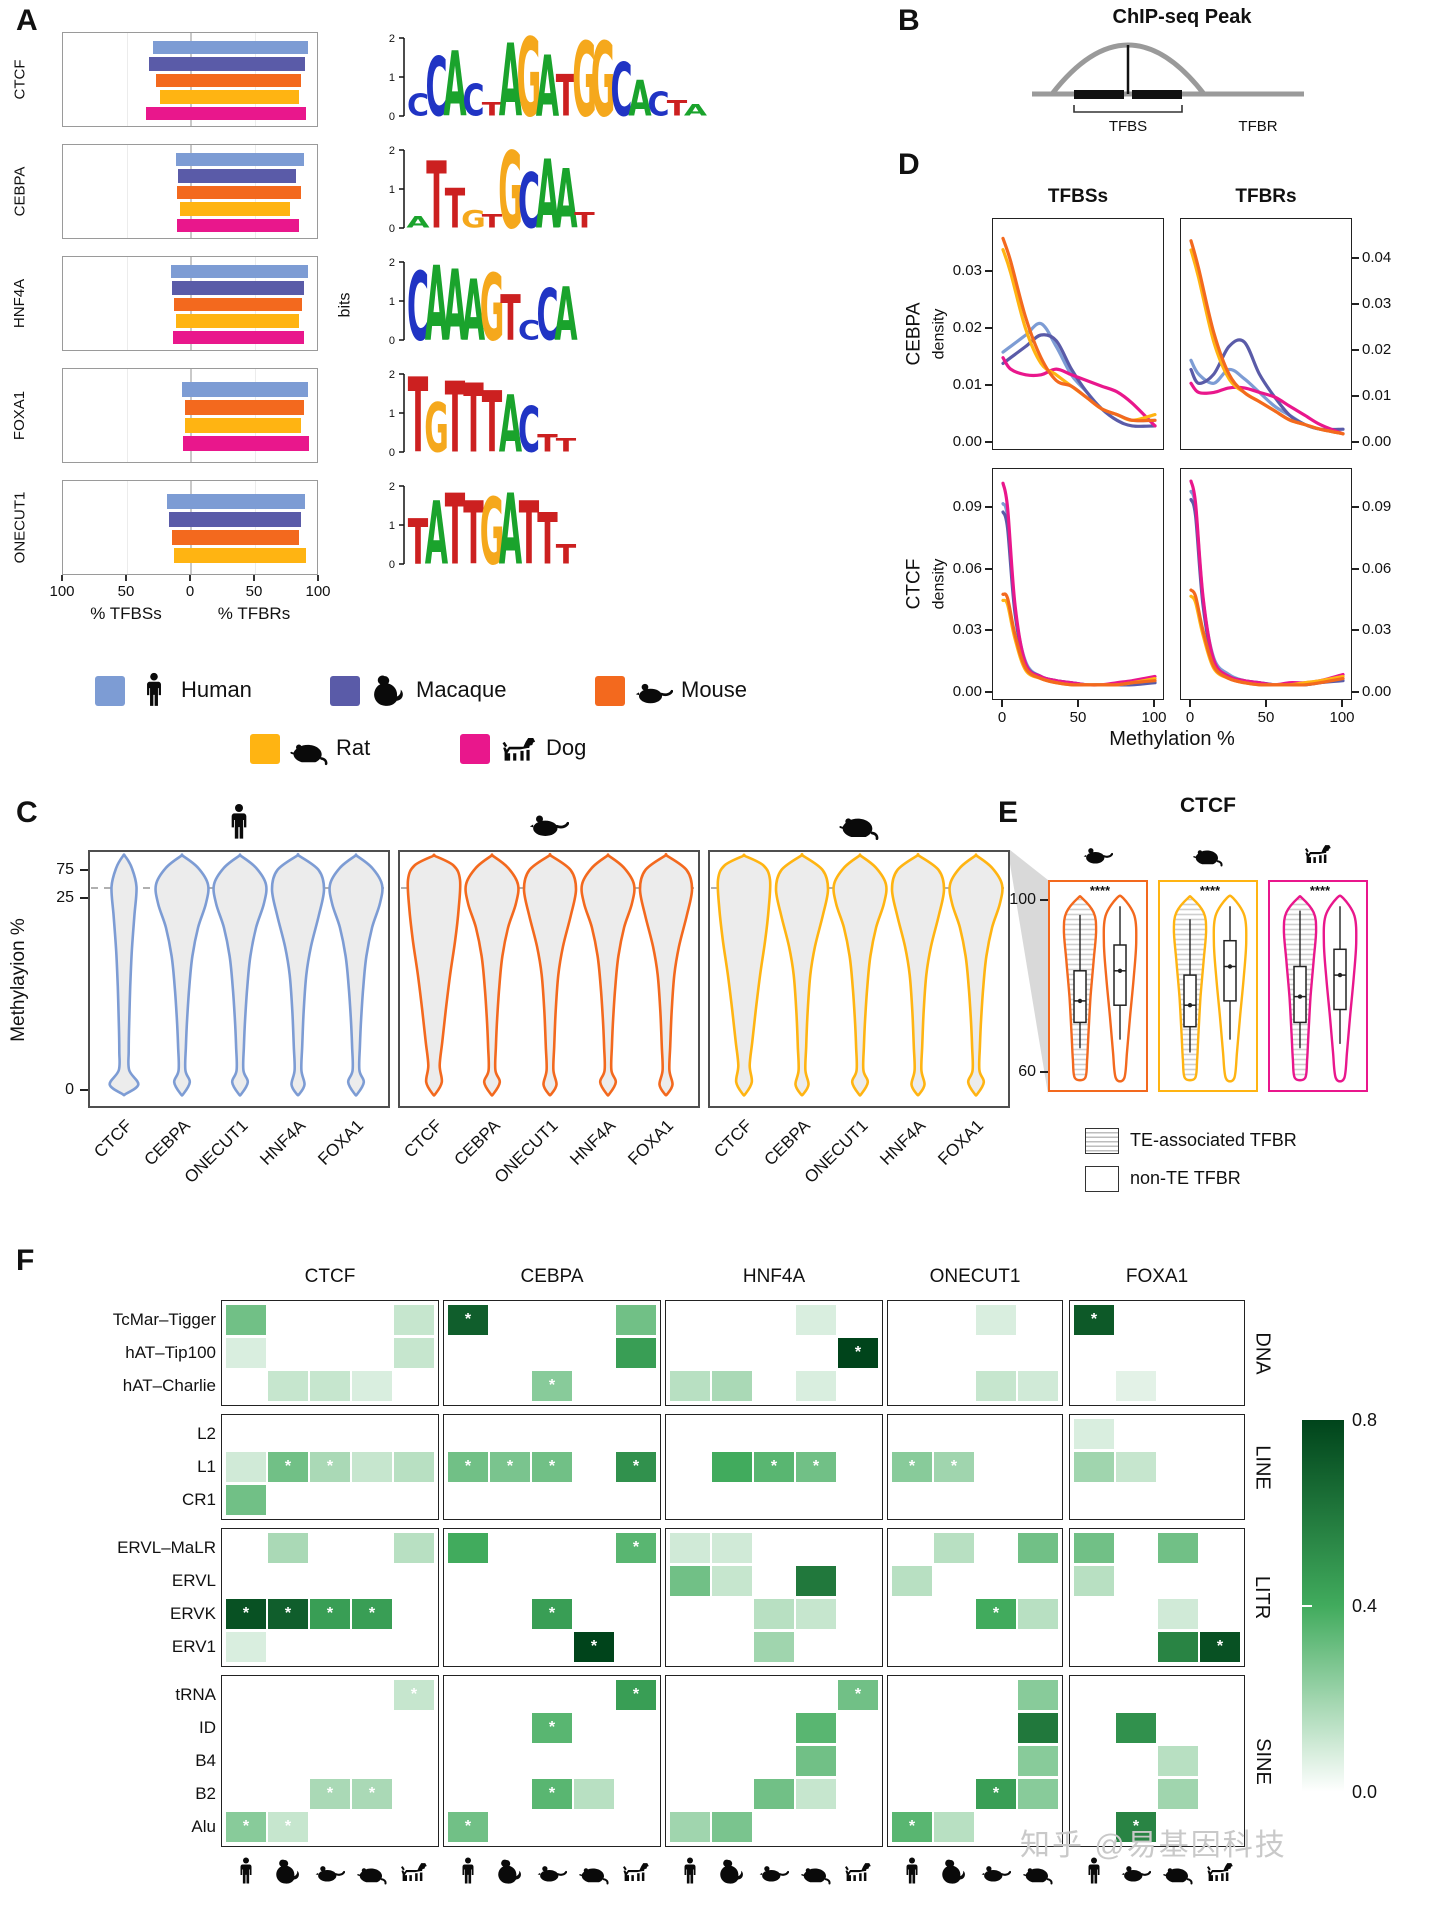  What do you see at coordinates (636, 1548) in the screenshot?
I see `heatmap-cell-ERVL–MaLR-CEBPA-dog: *` at bounding box center [636, 1548].